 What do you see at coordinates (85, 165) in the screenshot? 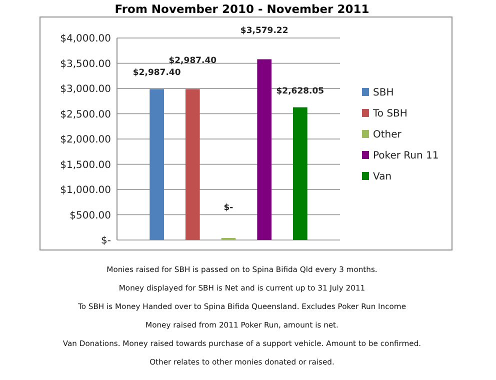
I see `y-tick-label: $1,500.00` at bounding box center [85, 165].